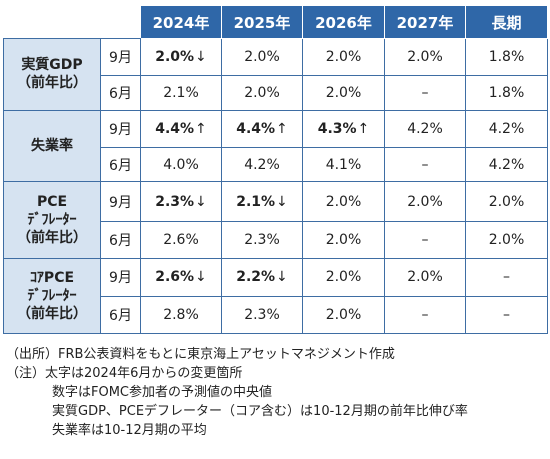  I want to click on value-cell: 2.6%↓, so click(181, 277).